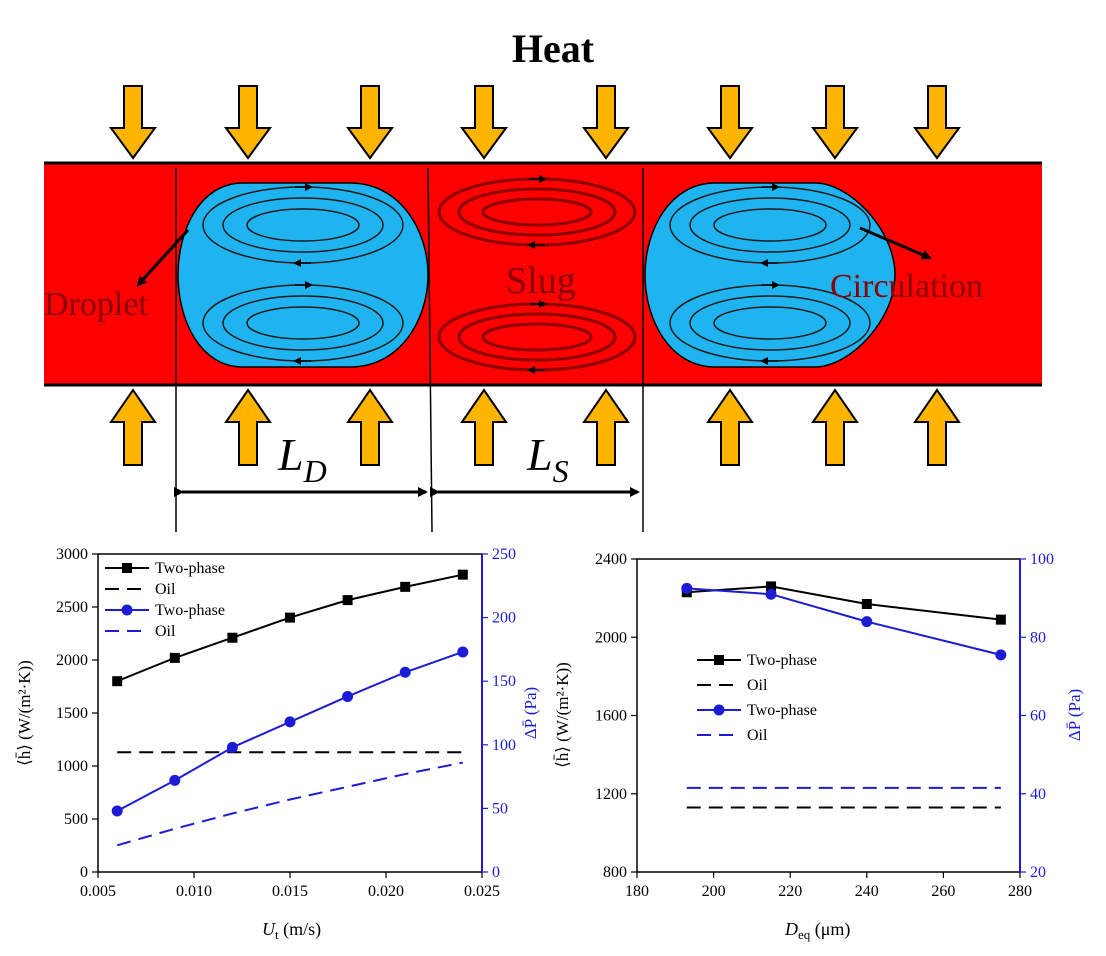 The height and width of the screenshot is (956, 1106). What do you see at coordinates (163, 257) in the screenshot?
I see `droplet-pointer` at bounding box center [163, 257].